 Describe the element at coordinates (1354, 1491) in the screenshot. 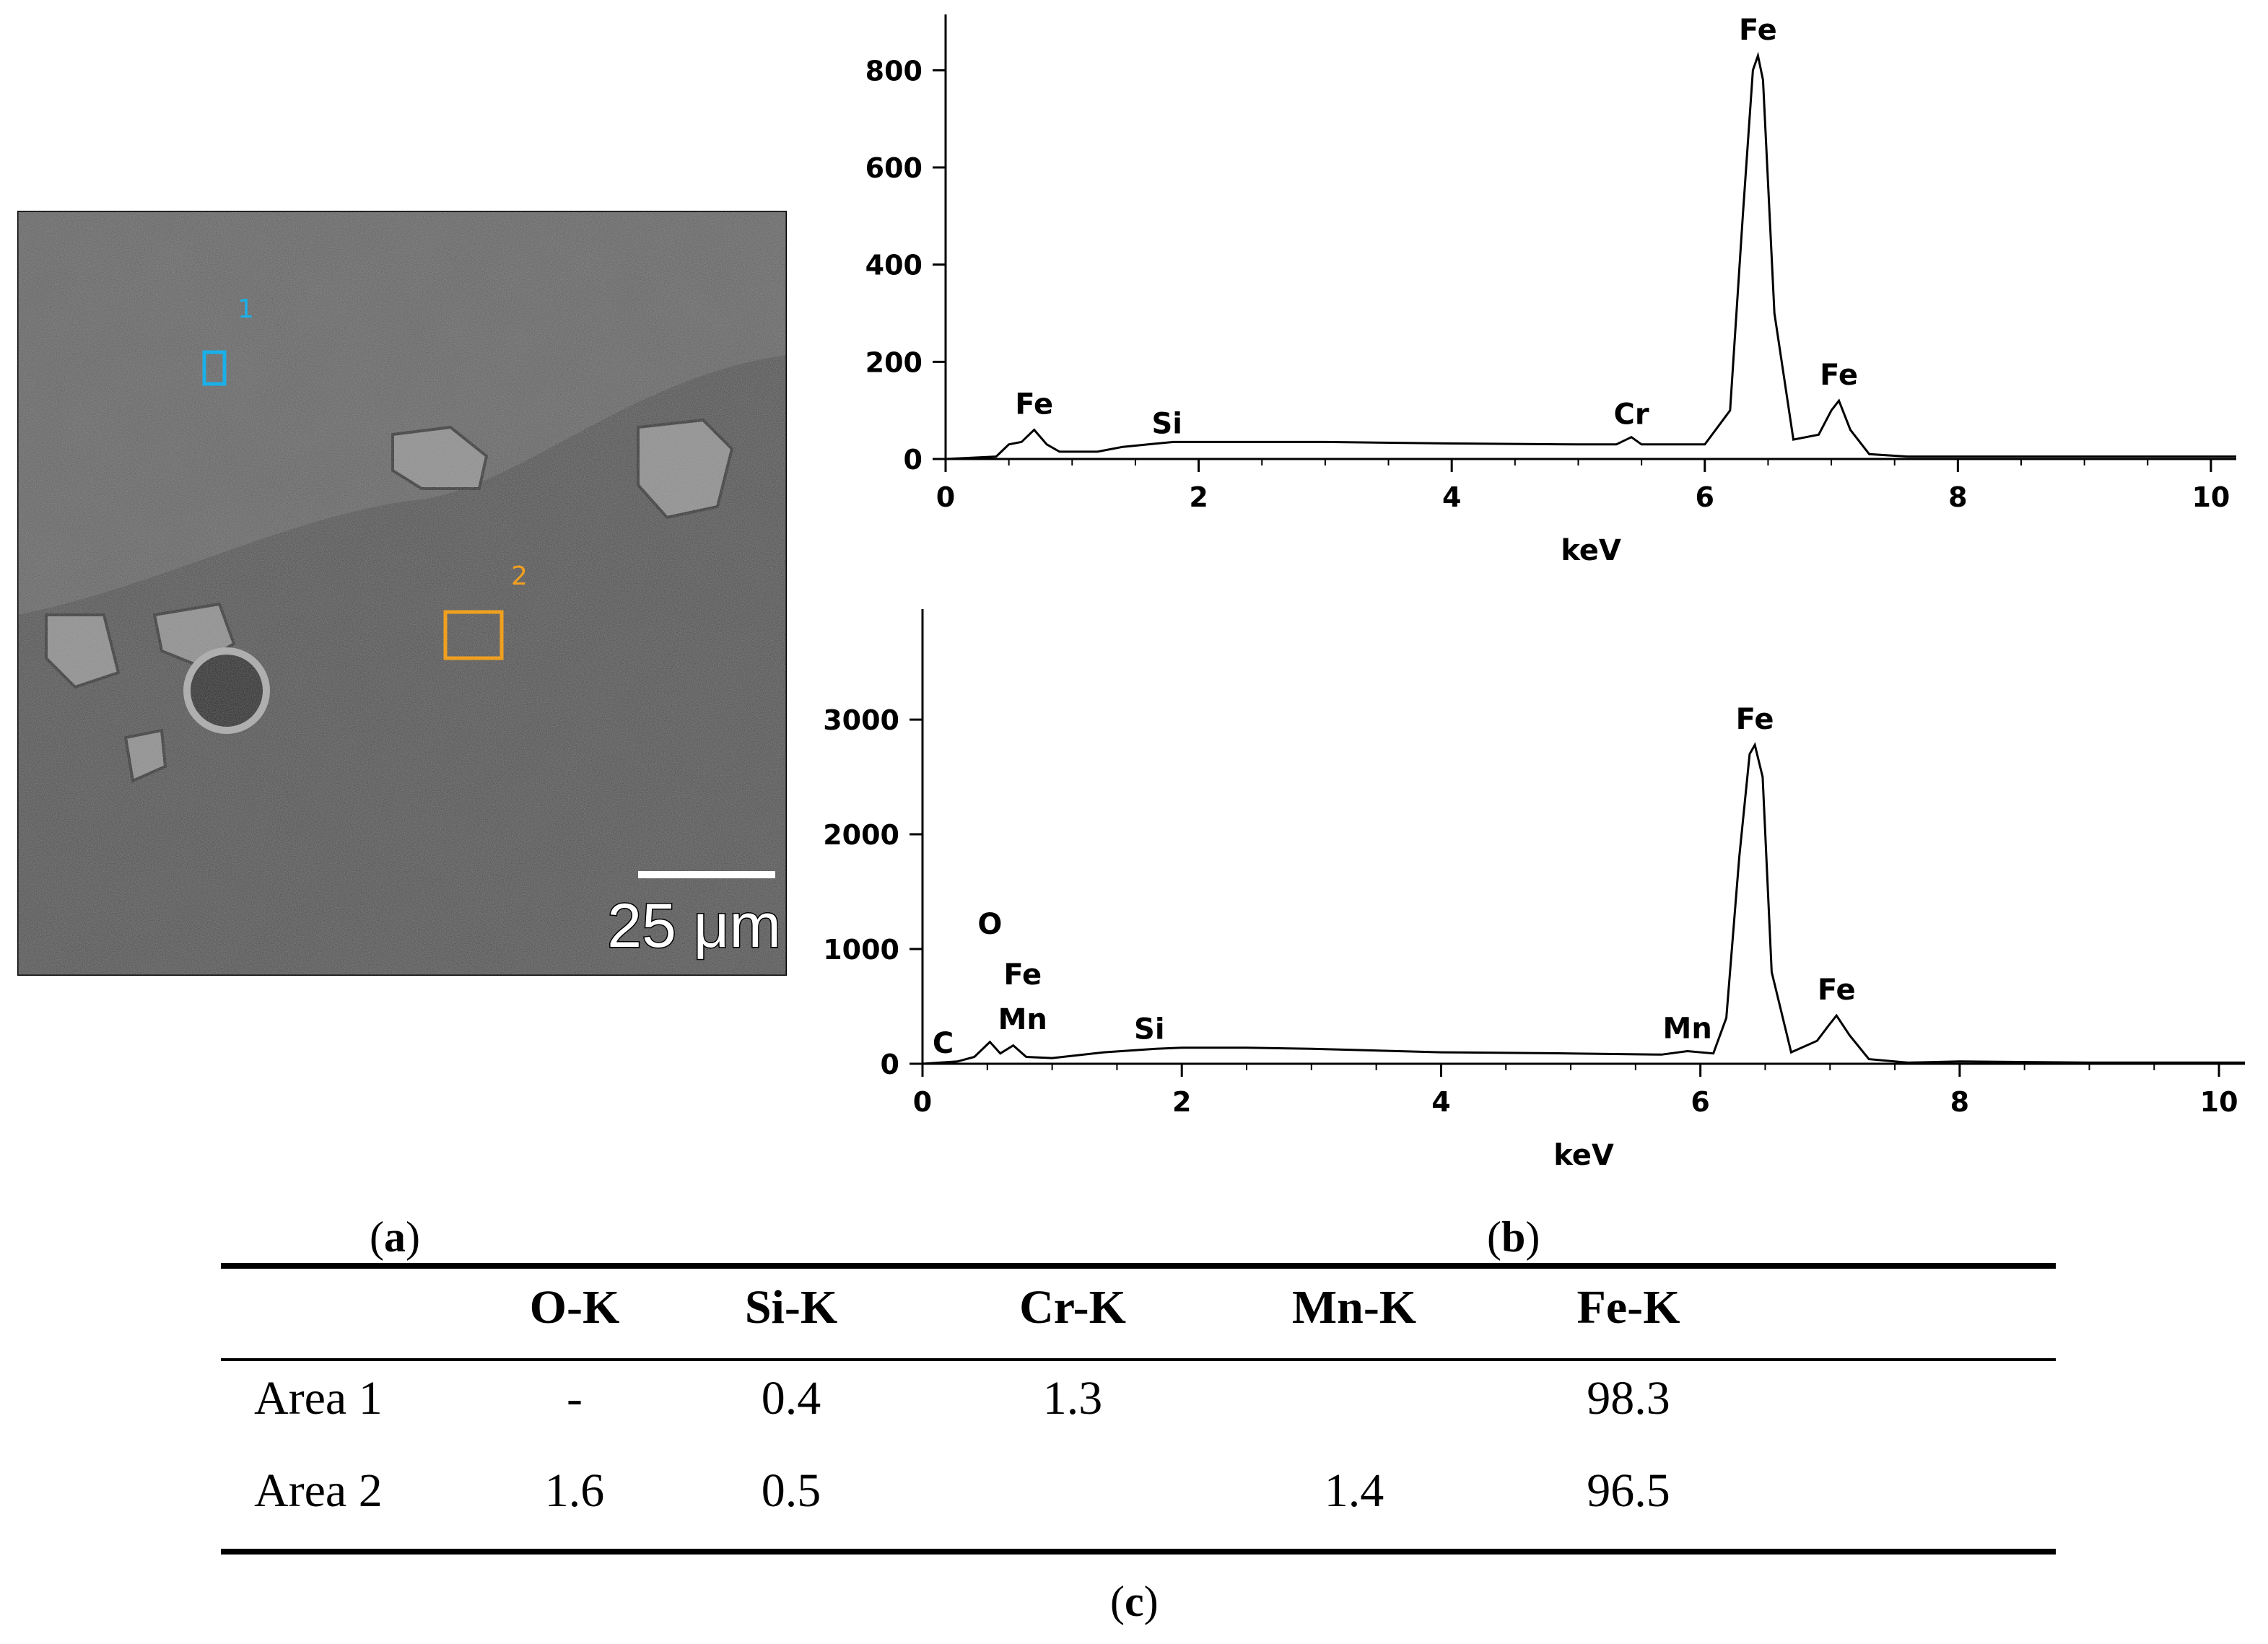

I see `table-cell: 1.4` at that location.